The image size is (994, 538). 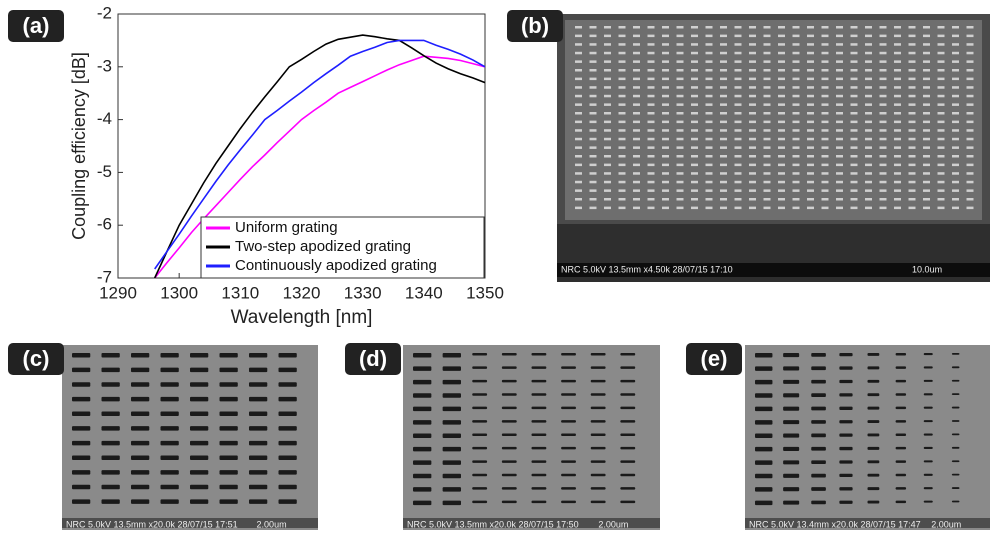 I want to click on x-axis-label: Wavelength [nm], so click(x=302, y=317).